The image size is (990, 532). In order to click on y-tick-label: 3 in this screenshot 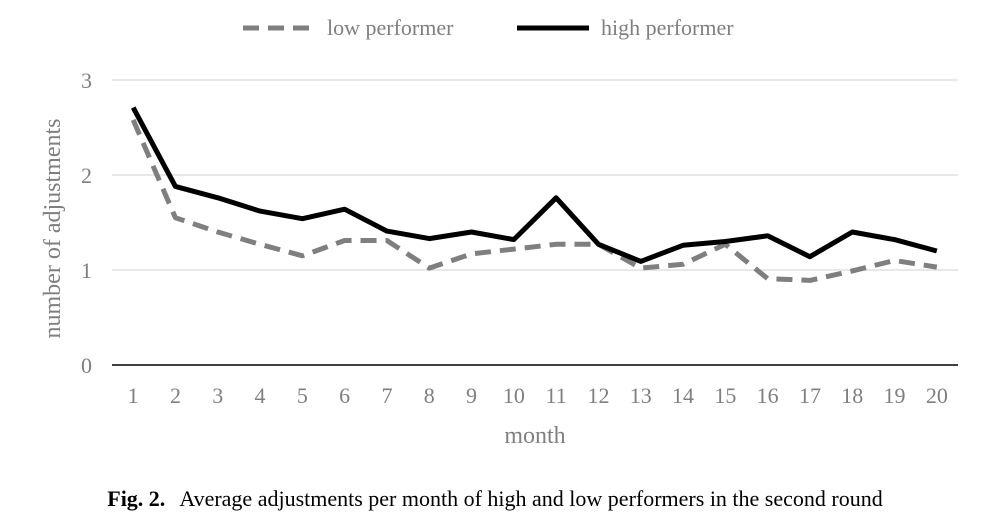, I will do `click(86, 80)`.